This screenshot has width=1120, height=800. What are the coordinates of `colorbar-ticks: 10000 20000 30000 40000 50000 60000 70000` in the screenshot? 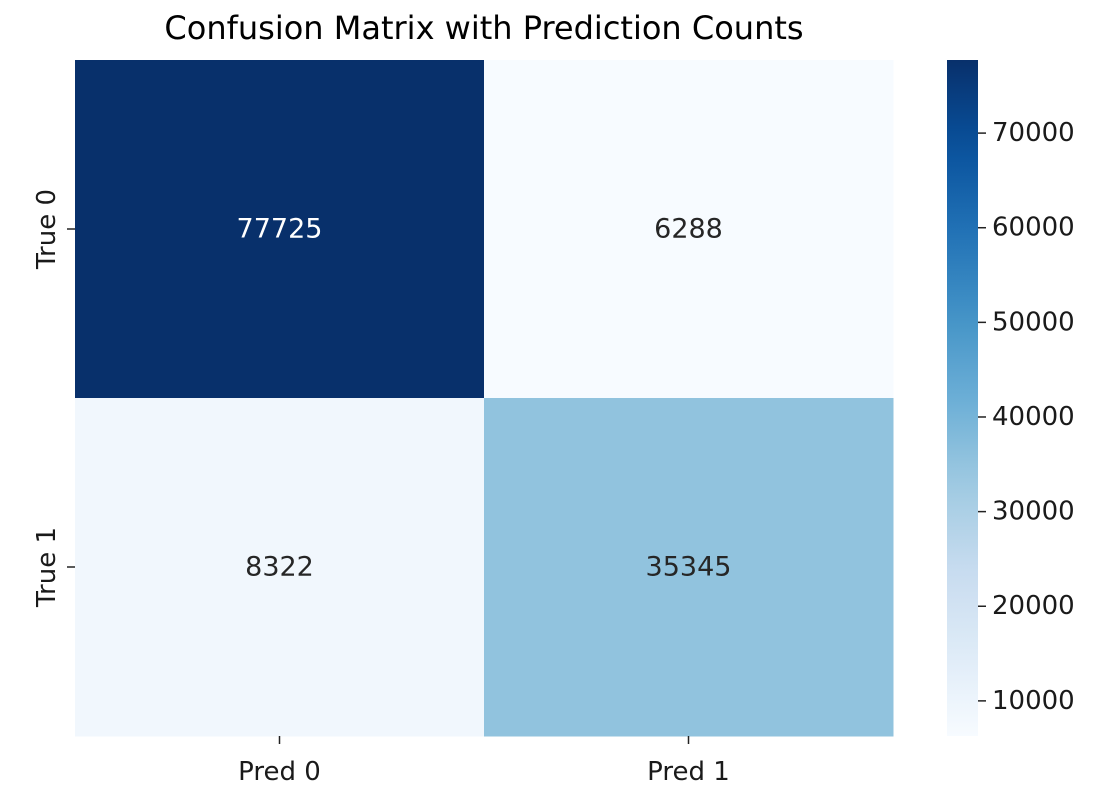 It's located at (1026, 417).